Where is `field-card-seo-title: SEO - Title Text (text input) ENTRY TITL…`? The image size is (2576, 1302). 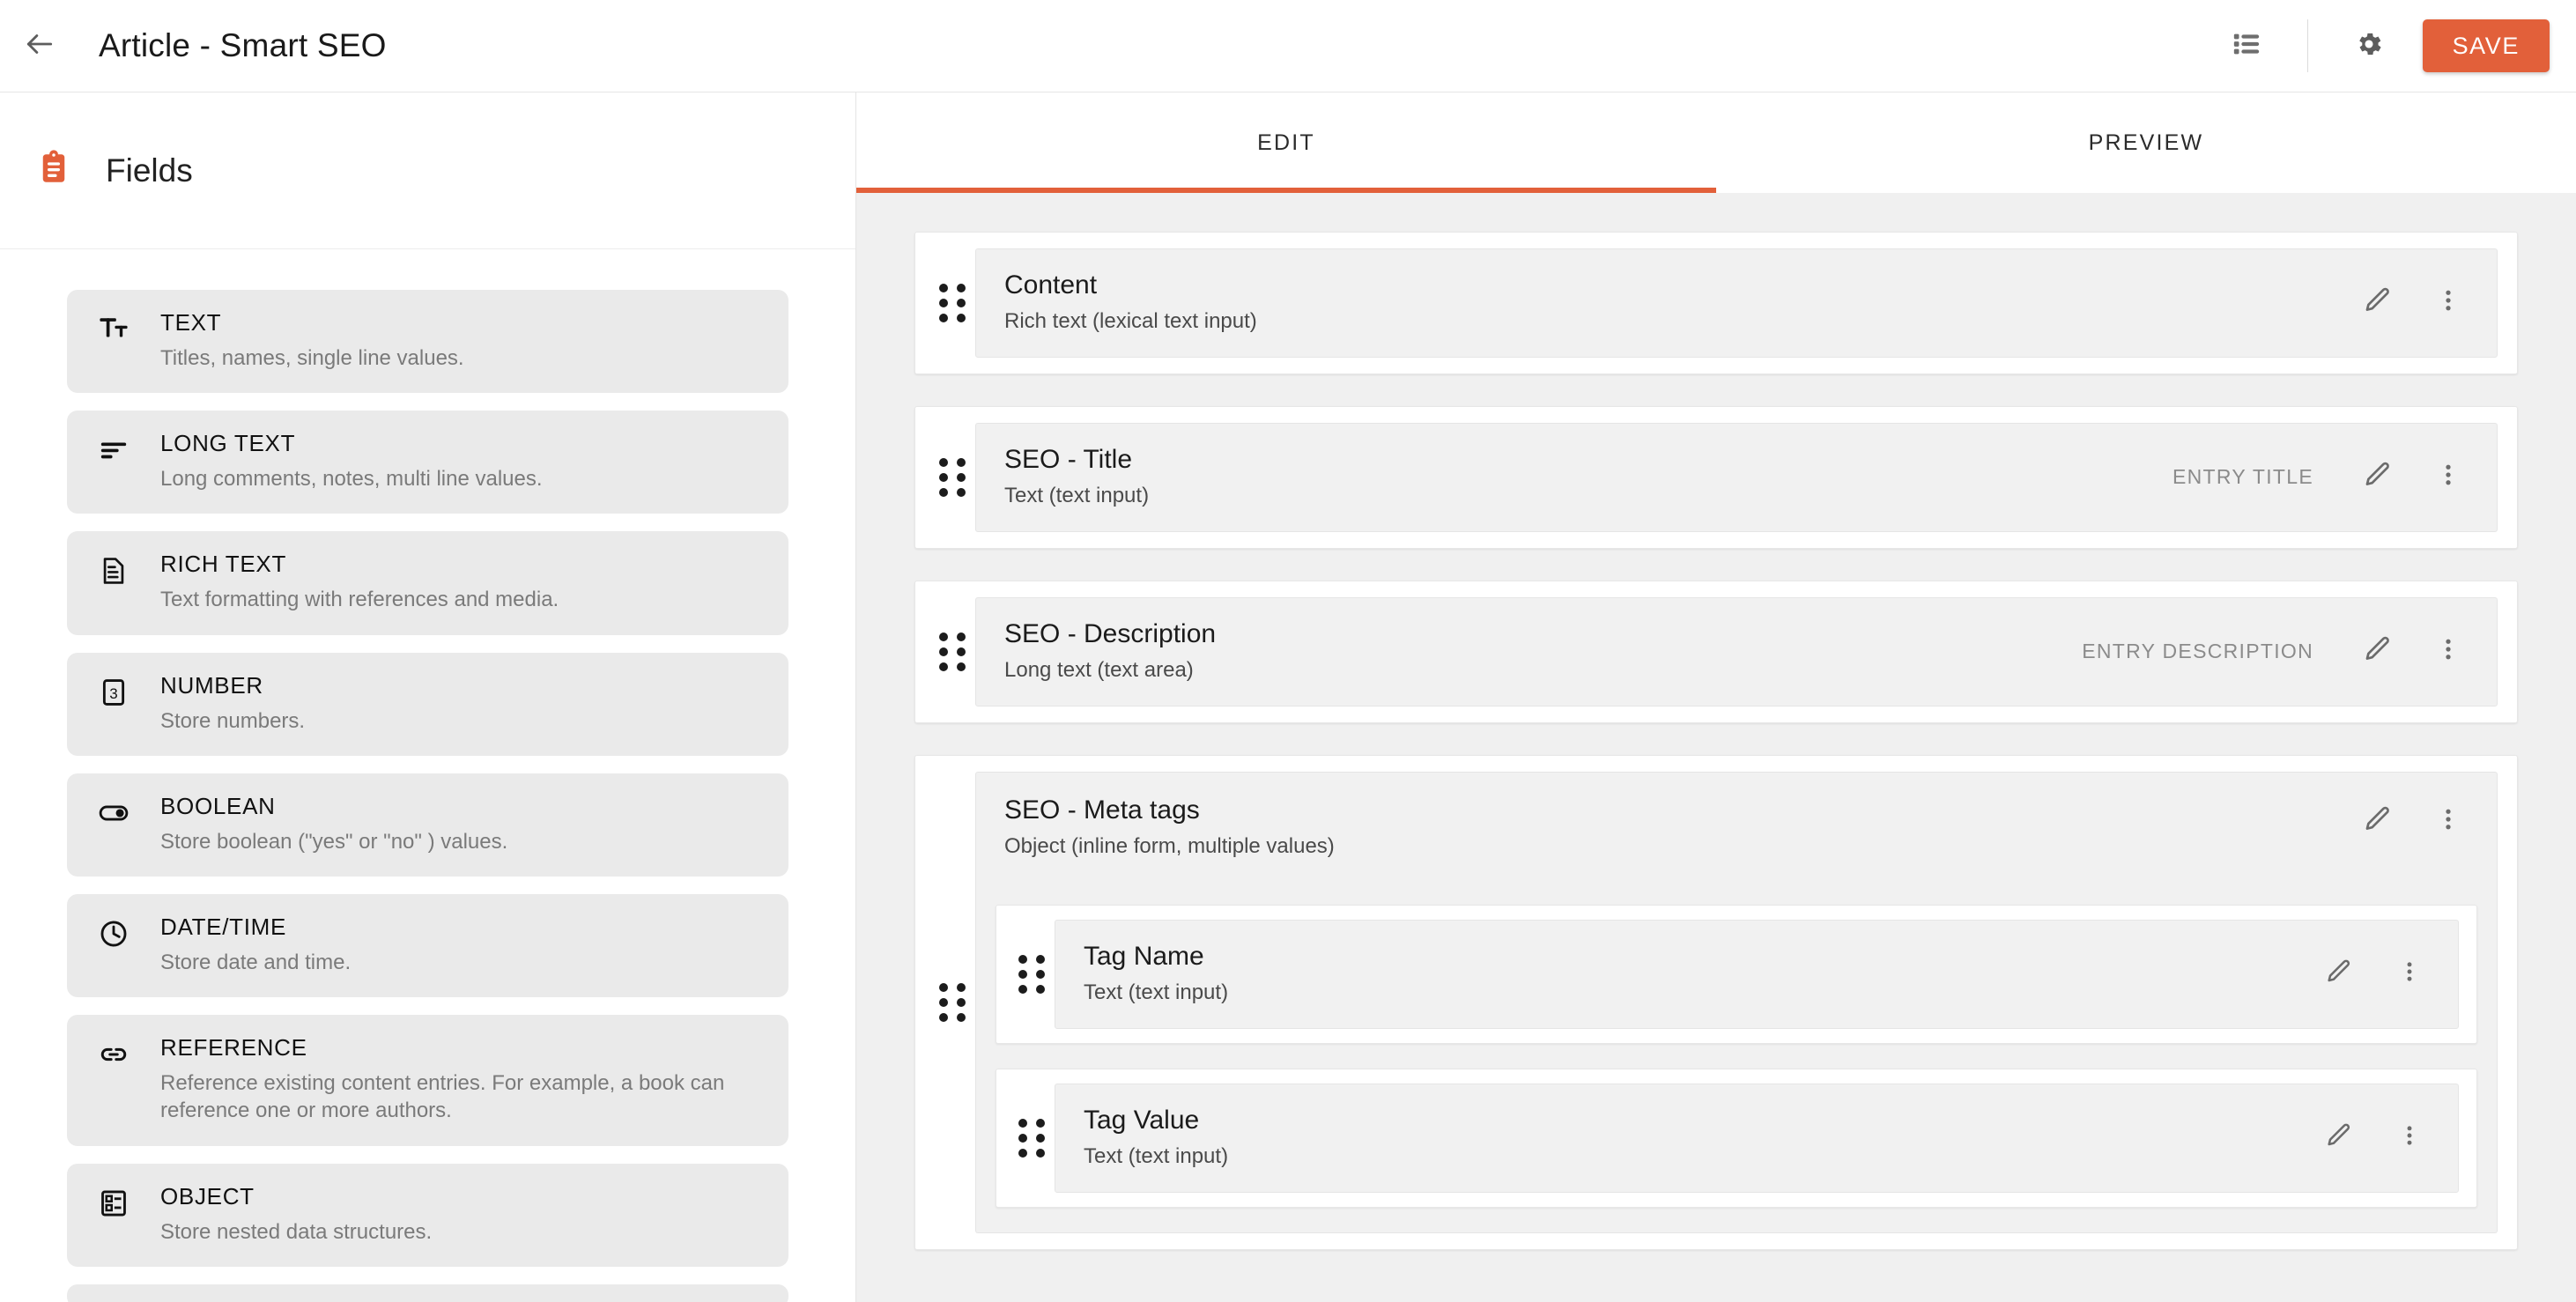
field-card-seo-title: SEO - Title Text (text input) ENTRY TITL… is located at coordinates (1716, 477).